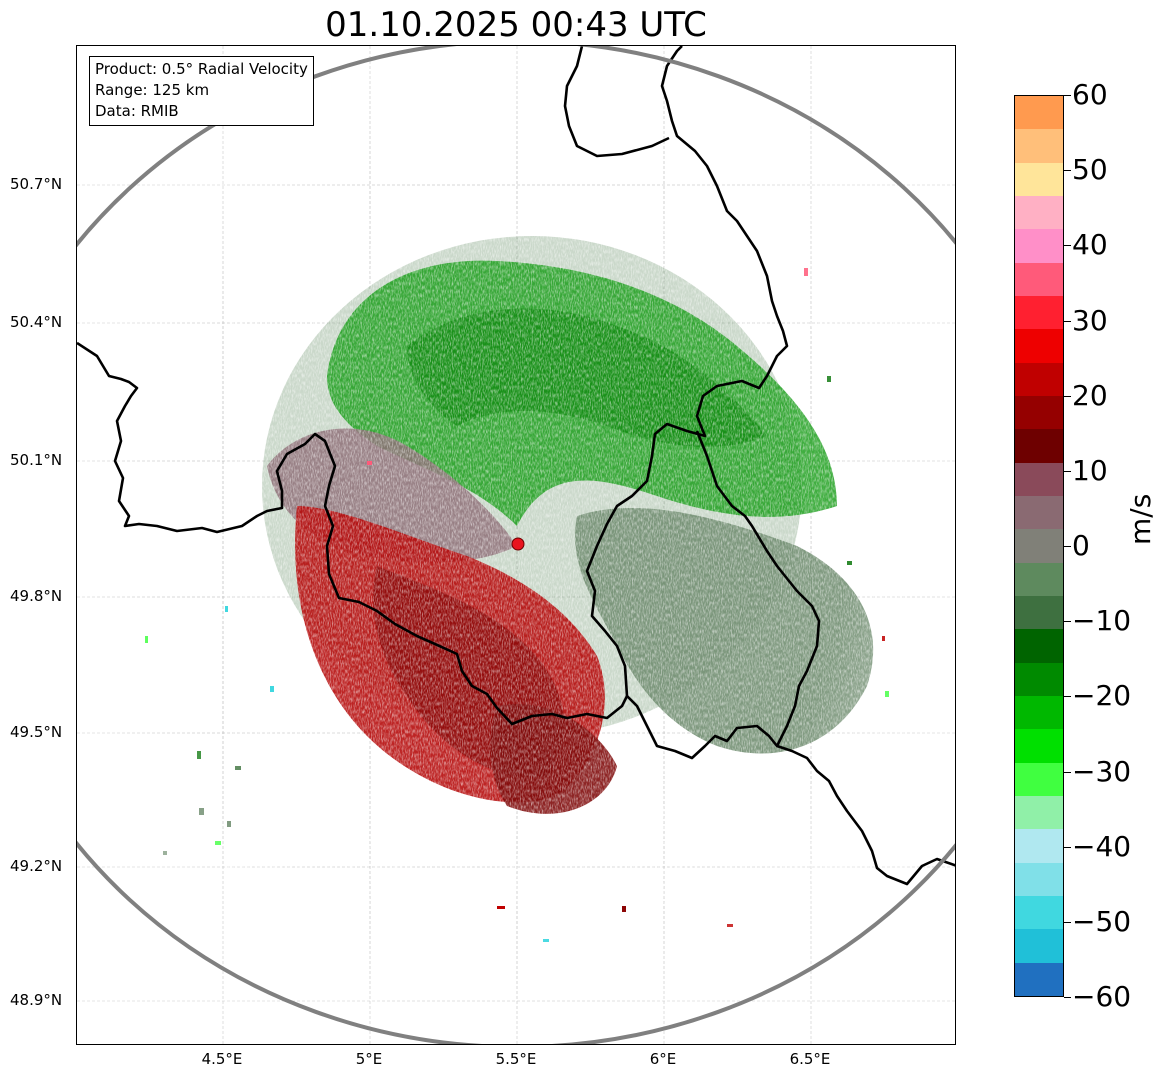 This screenshot has height=1081, width=1171. Describe the element at coordinates (687, 371) in the screenshot. I see `border-luxembourg` at that location.